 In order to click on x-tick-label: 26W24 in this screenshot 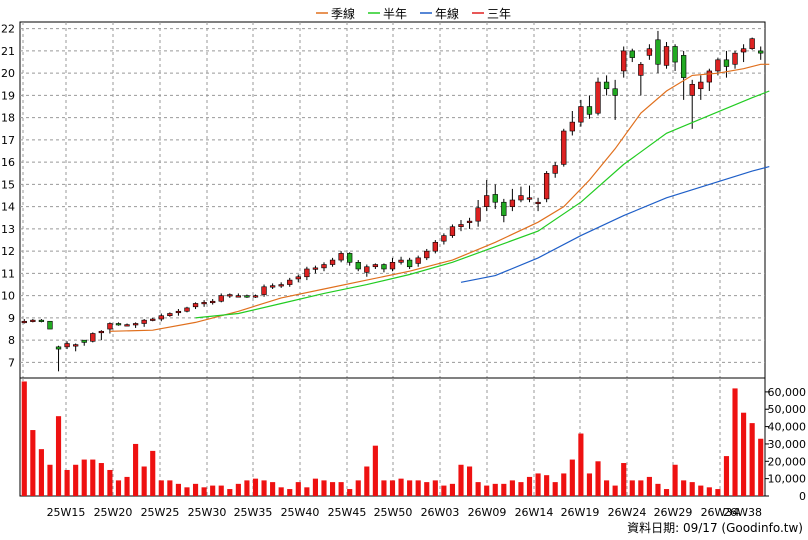, I will do `click(627, 512)`.